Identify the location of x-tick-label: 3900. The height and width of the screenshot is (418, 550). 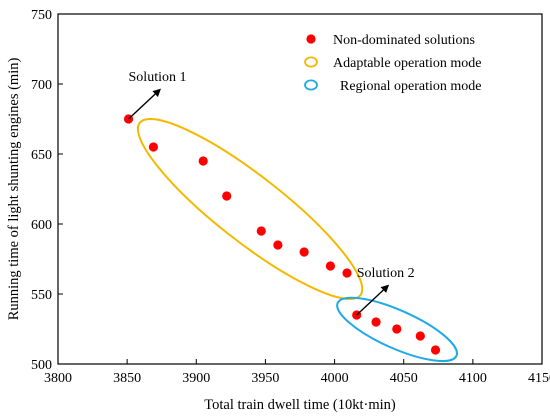
(196, 378).